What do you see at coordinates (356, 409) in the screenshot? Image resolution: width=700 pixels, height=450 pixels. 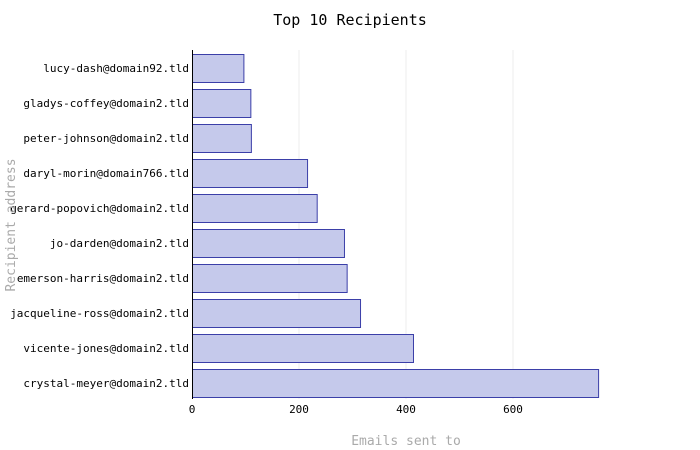 I see `x-ticks: 0 200 400 600` at bounding box center [356, 409].